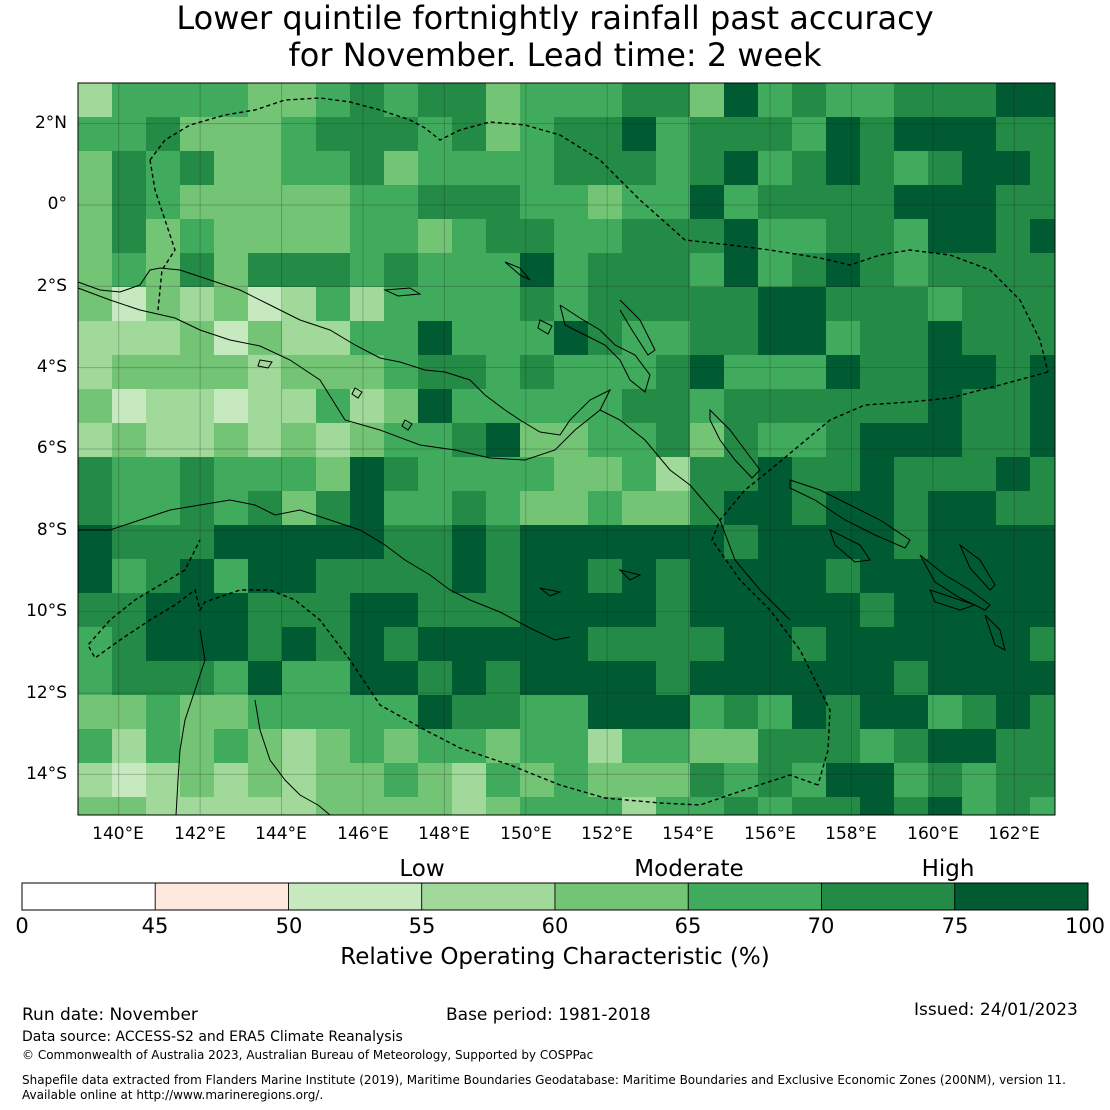 This screenshot has width=1110, height=1110. Describe the element at coordinates (1085, 926) in the screenshot. I see `colorbar-tick-100: 100` at that location.